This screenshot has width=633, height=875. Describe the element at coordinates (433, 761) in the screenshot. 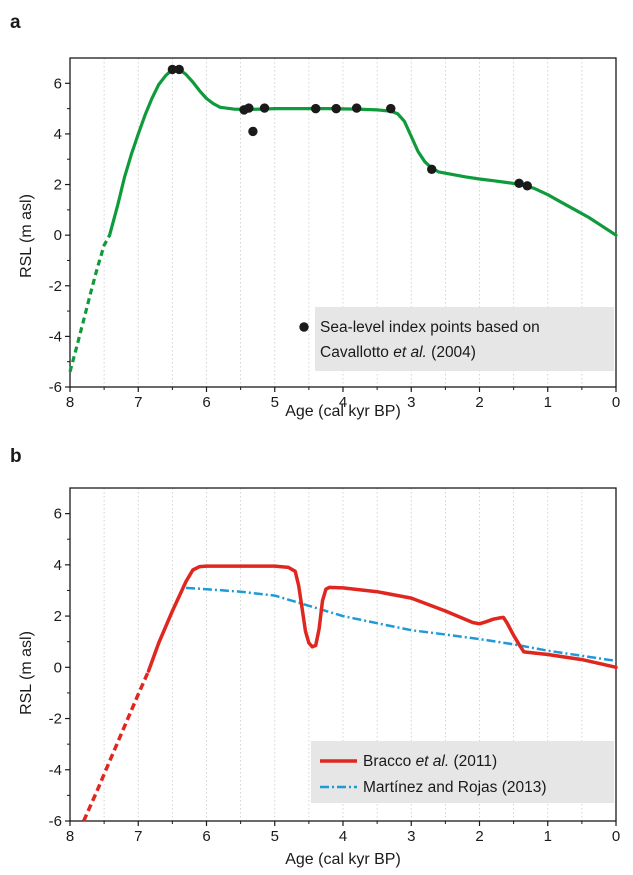

I see `legend-bracco-etal: et al.` at that location.